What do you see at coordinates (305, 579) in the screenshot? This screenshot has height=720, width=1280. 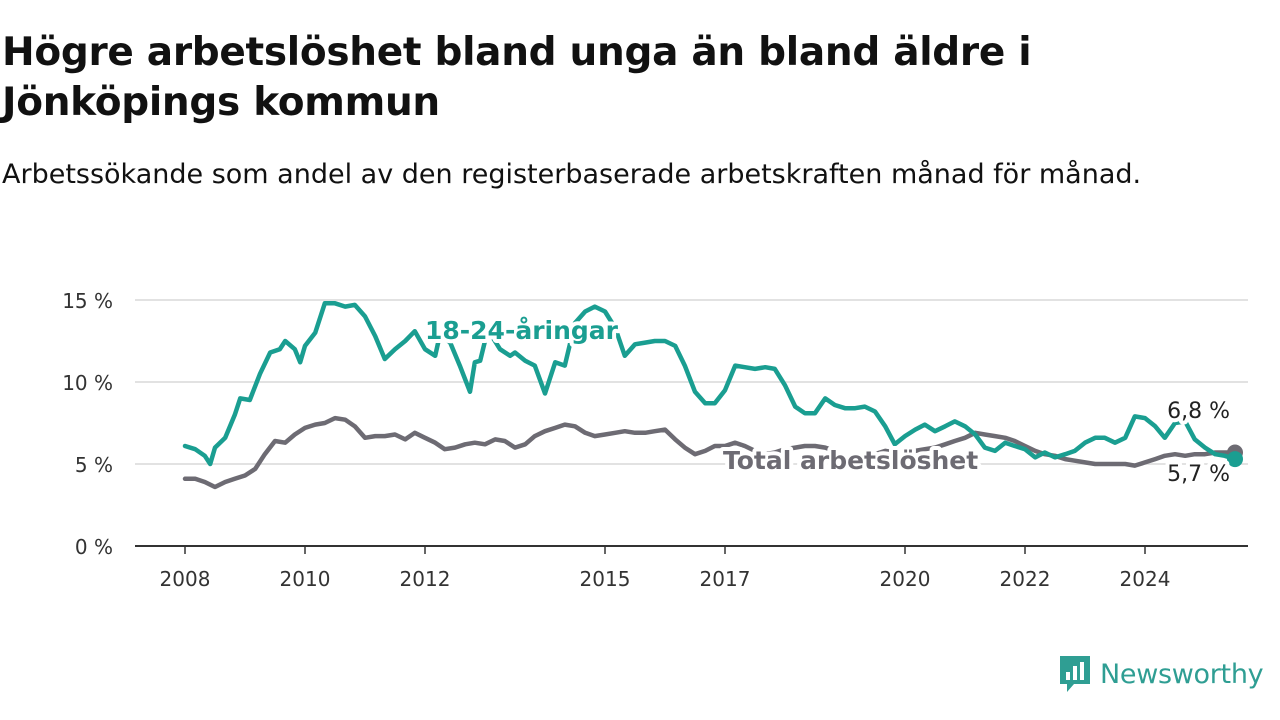 I see `x-tick-label: 2010` at bounding box center [305, 579].